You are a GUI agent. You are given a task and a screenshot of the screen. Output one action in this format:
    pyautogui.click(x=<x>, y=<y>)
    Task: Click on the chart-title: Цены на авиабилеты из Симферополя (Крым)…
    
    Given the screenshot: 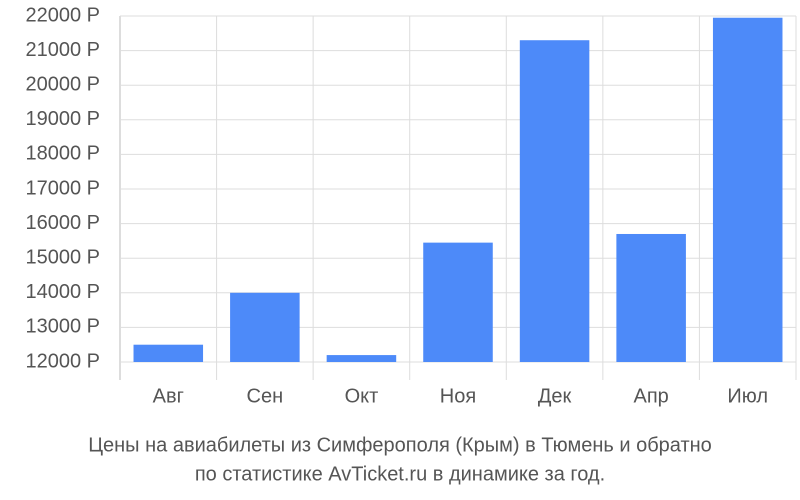 What is the action you would take?
    pyautogui.click(x=400, y=445)
    